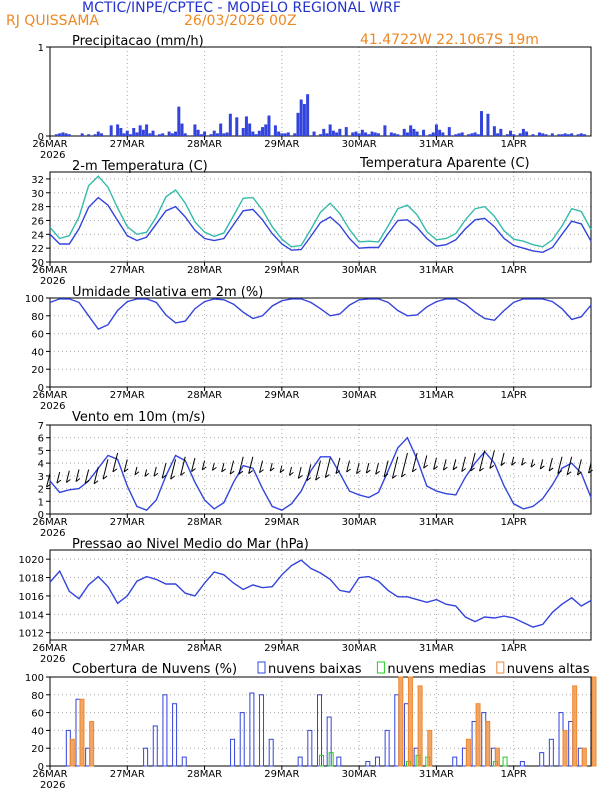 Image resolution: width=612 pixels, height=792 pixels. Describe the element at coordinates (37, 221) in the screenshot. I see `y-tick-label: 26` at that location.